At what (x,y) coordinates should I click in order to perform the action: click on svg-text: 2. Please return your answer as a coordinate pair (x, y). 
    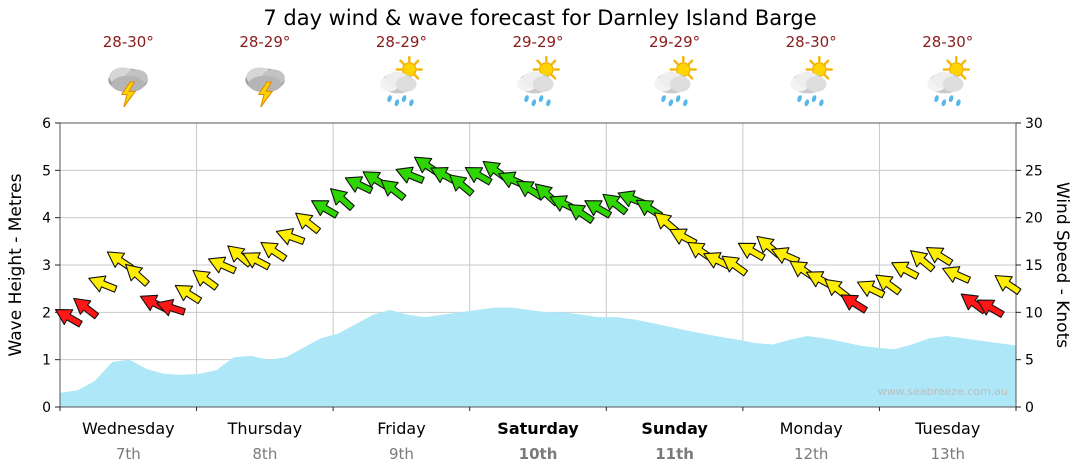
    Looking at the image, I should click on (46, 313).